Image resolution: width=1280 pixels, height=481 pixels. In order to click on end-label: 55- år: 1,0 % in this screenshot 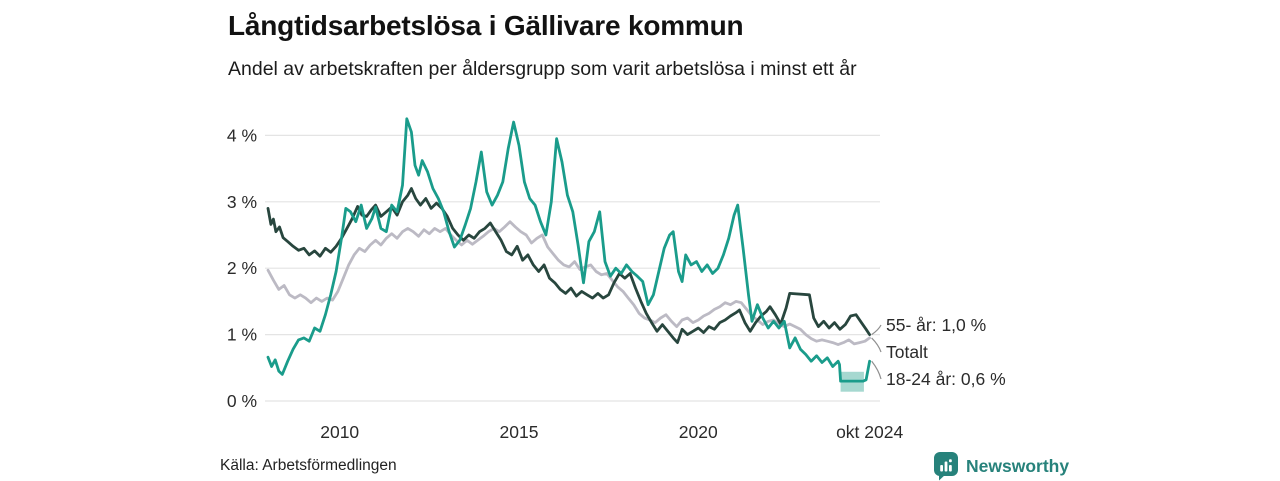, I will do `click(936, 325)`.